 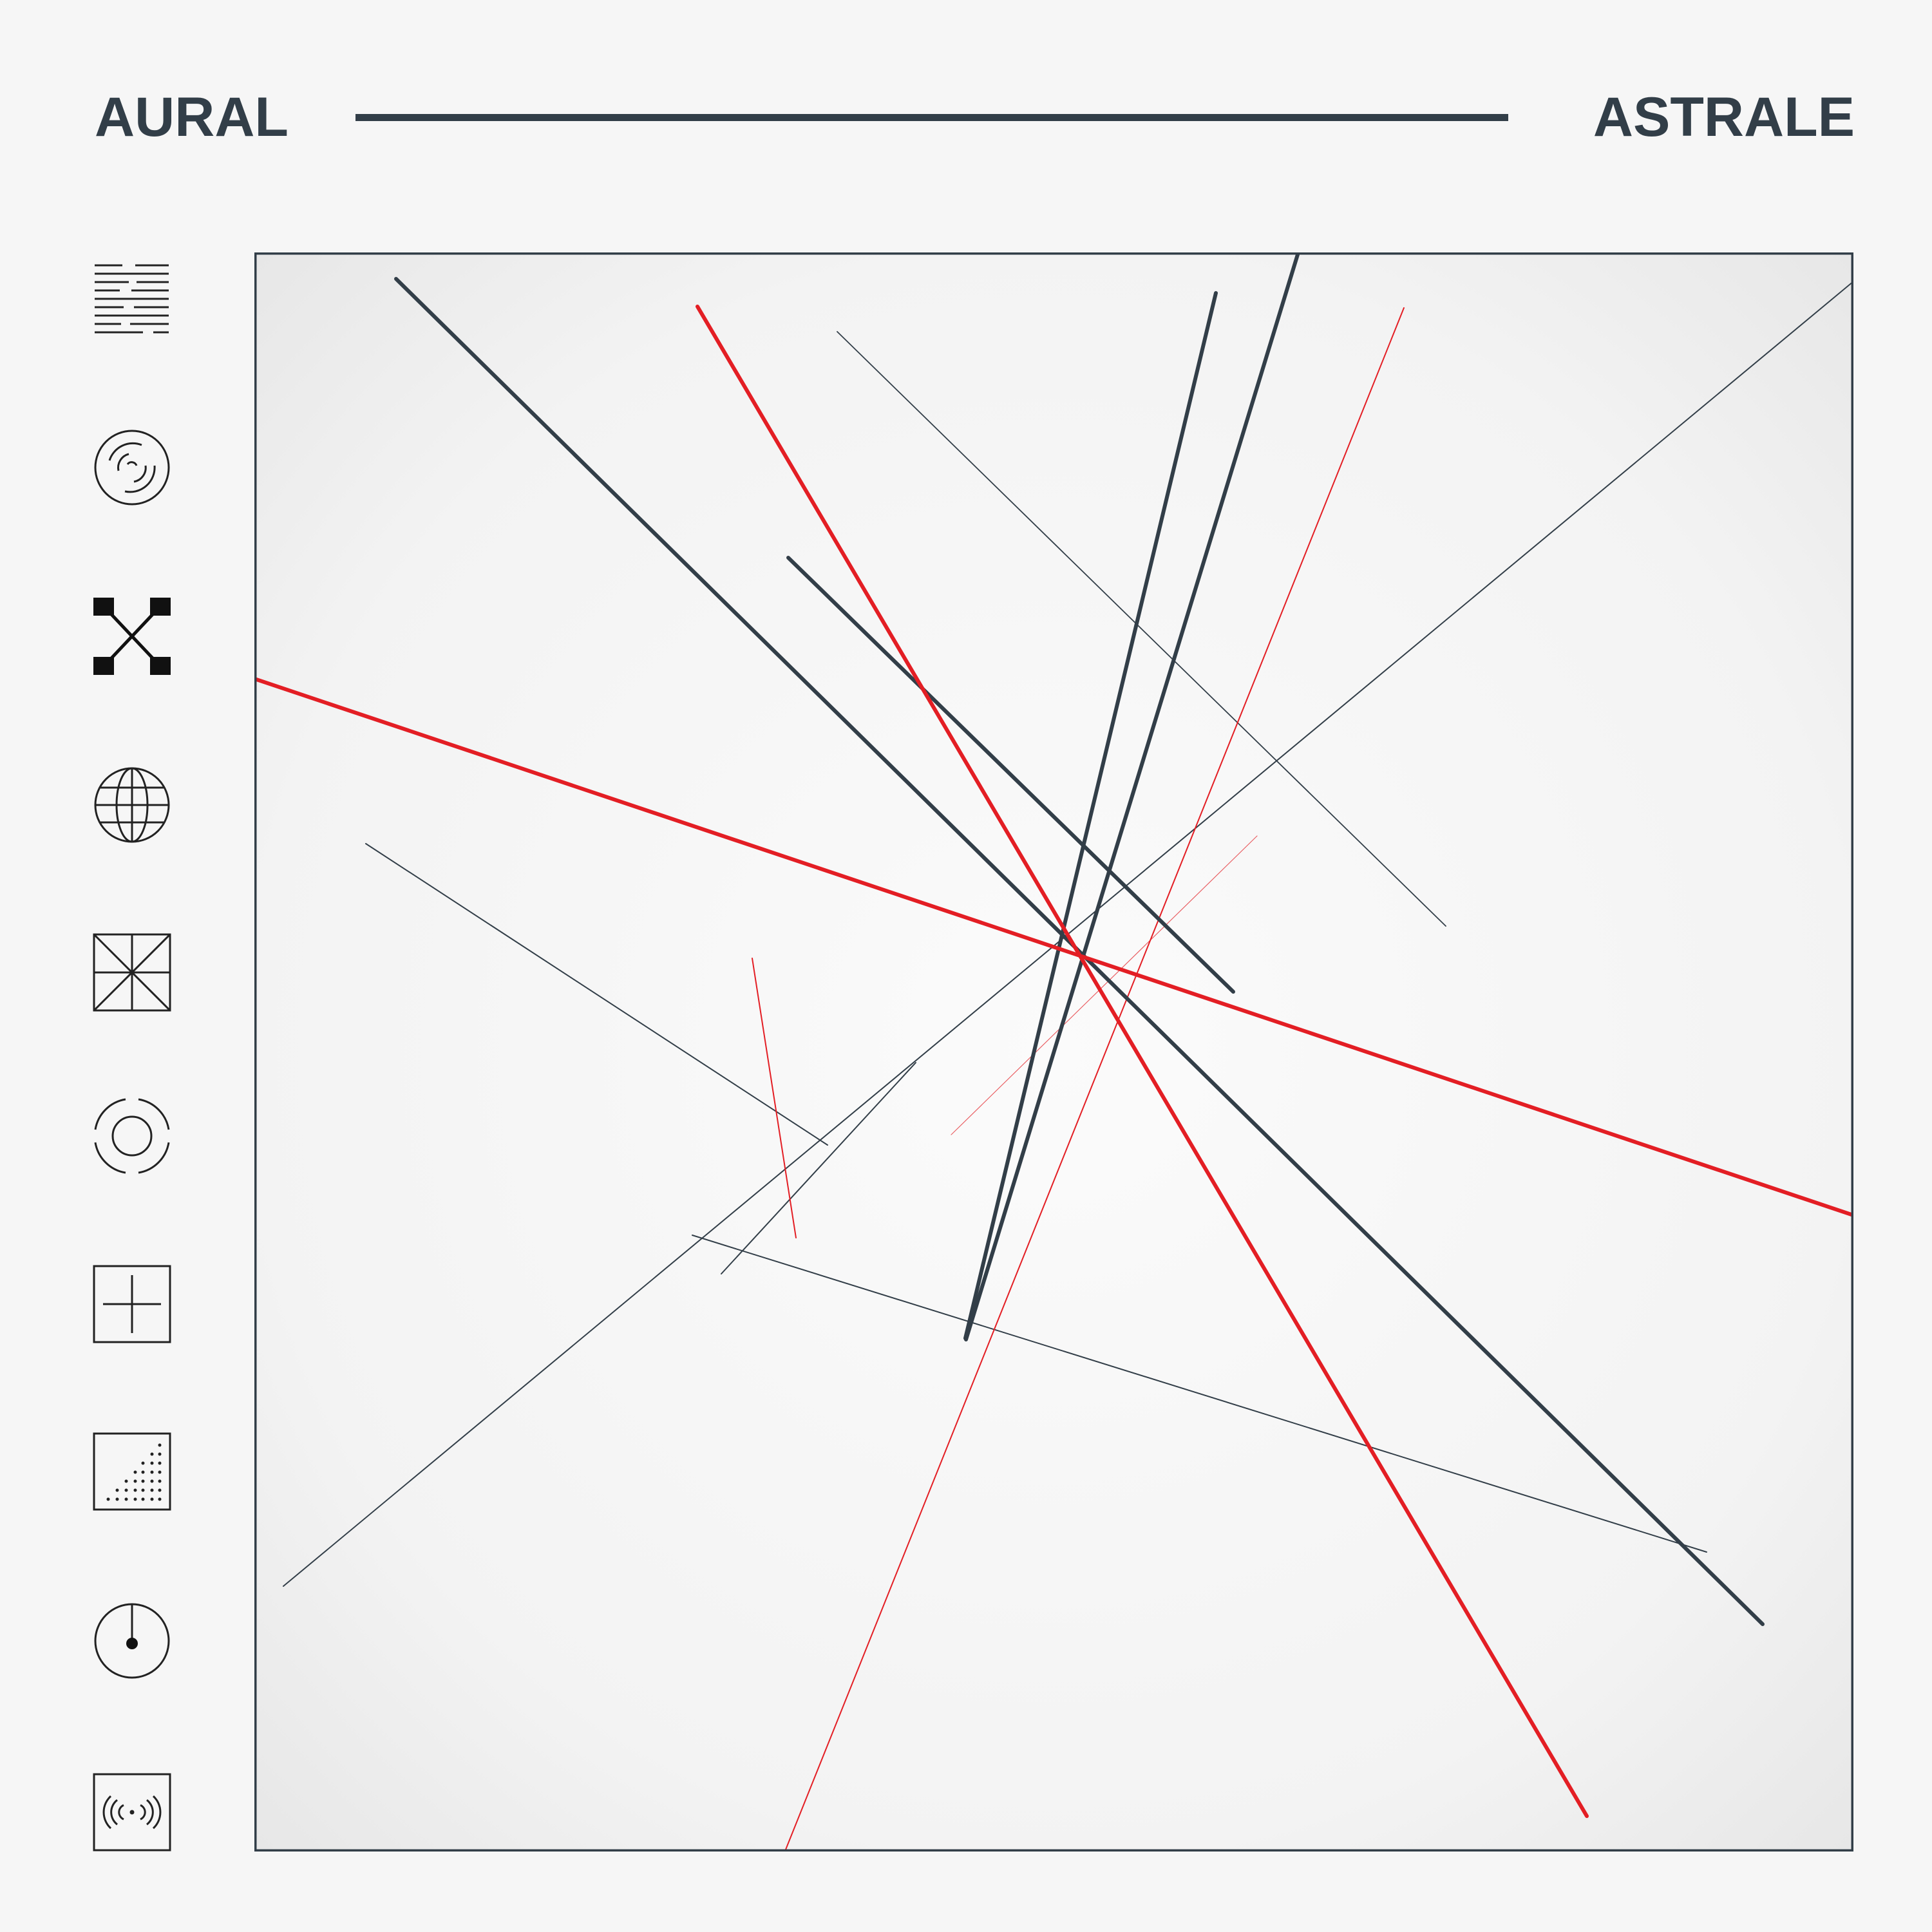 What do you see at coordinates (192, 117) in the screenshot?
I see `album-title-left: AURAL` at bounding box center [192, 117].